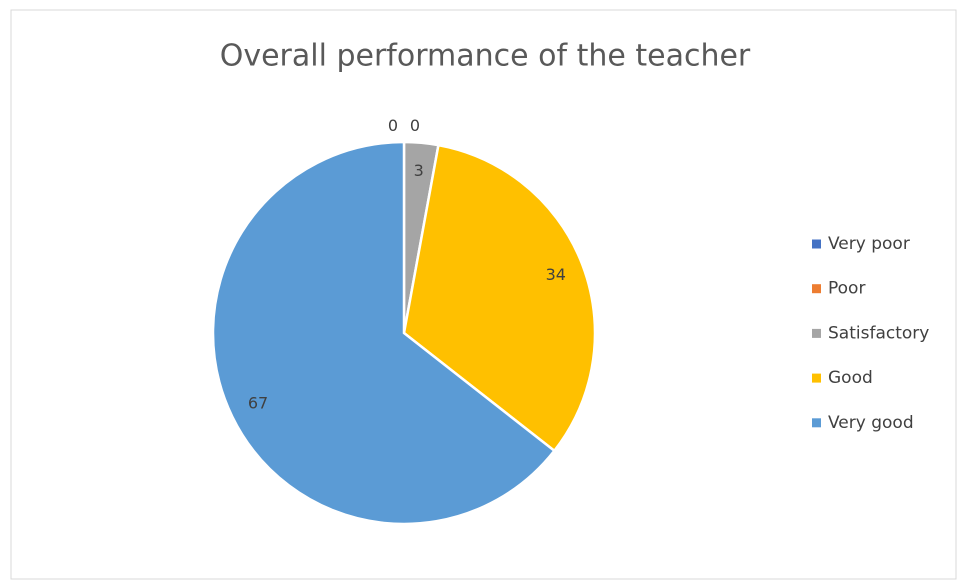 The width and height of the screenshot is (957, 580). Describe the element at coordinates (485, 56) in the screenshot. I see `chart-title: Overall performance of the teacher` at that location.